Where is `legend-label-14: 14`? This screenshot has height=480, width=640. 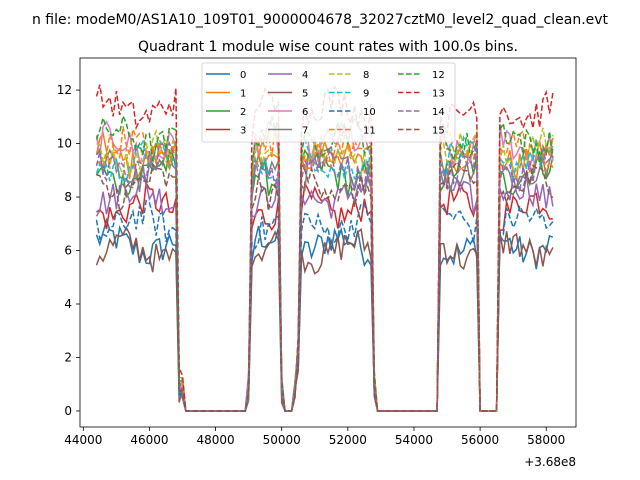
legend-label-14: 14 is located at coordinates (438, 112).